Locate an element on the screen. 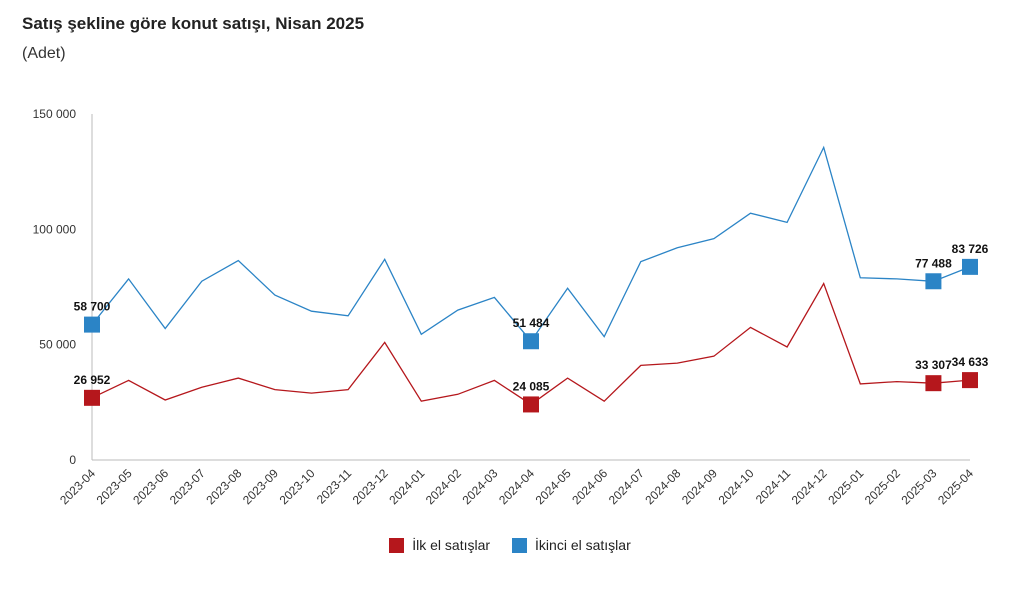  x-tick-label: 2024-04 is located at coordinates (516, 486).